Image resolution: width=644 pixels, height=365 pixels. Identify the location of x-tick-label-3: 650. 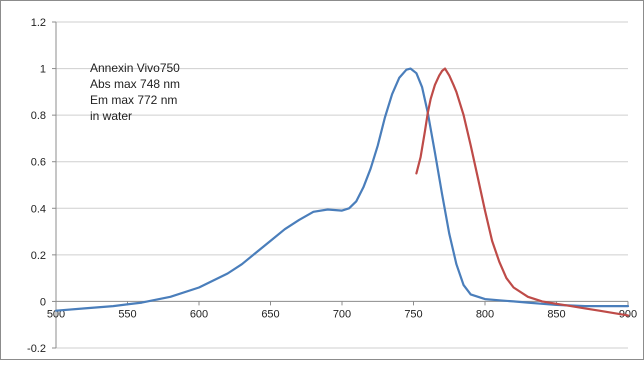
(270, 314).